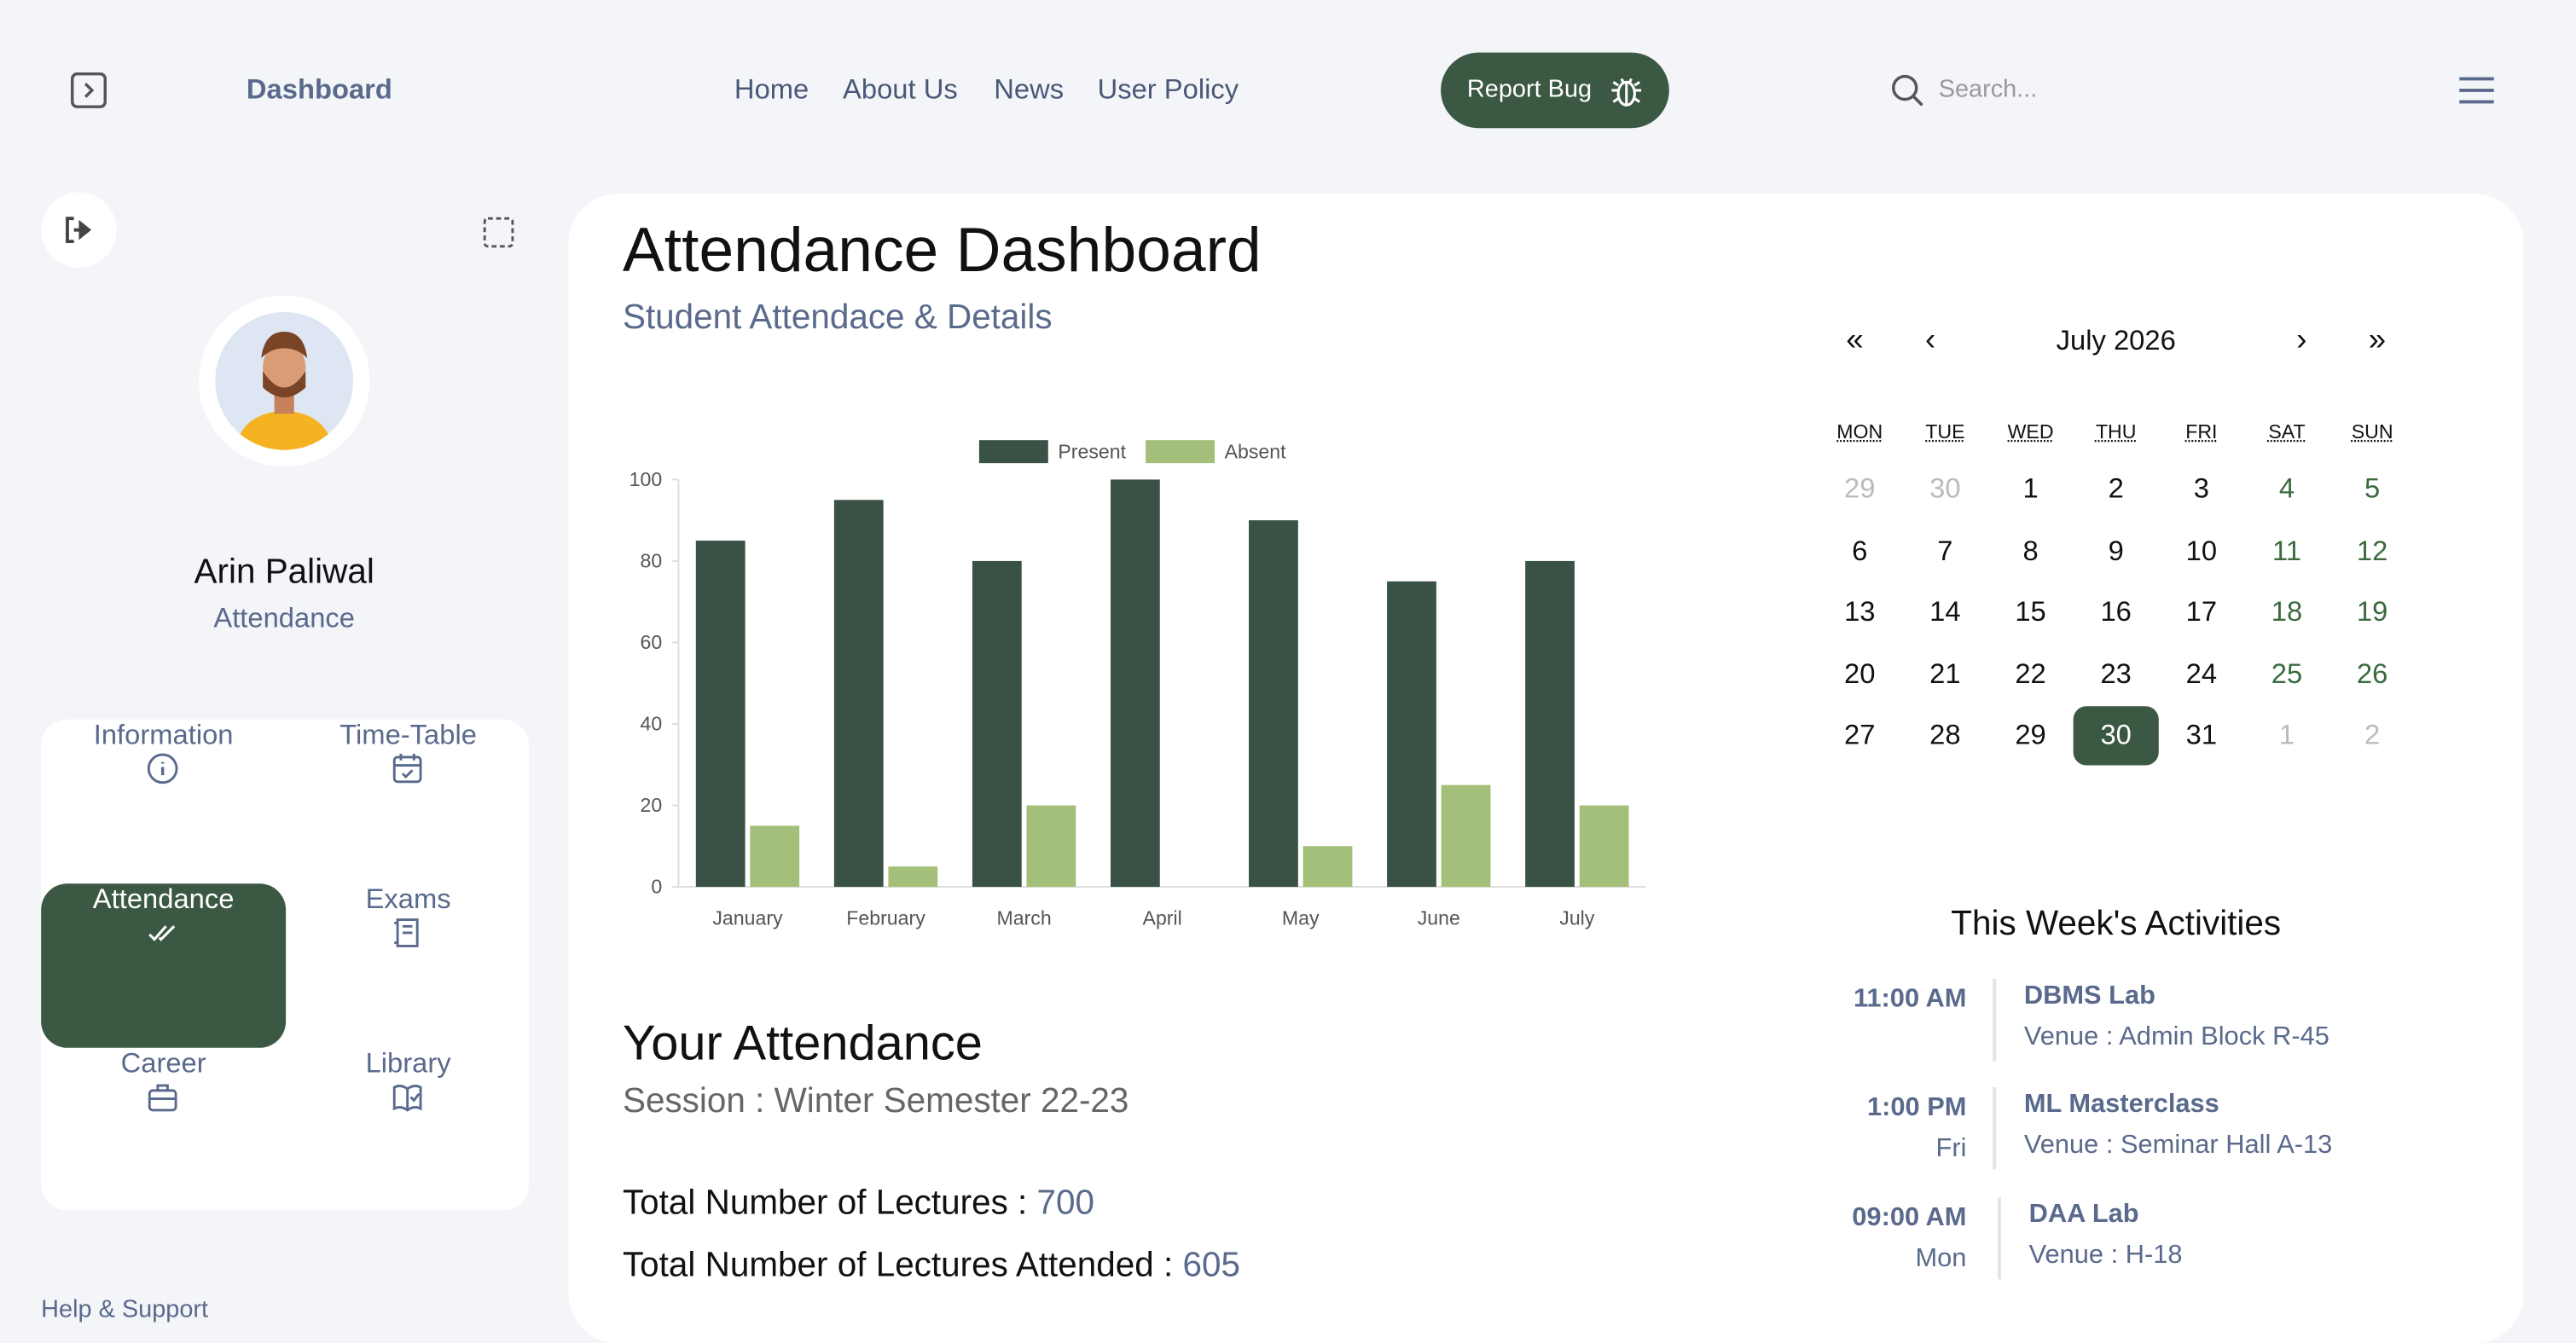 The image size is (2576, 1343). Describe the element at coordinates (1860, 551) in the screenshot. I see `calendar-day: 6` at that location.